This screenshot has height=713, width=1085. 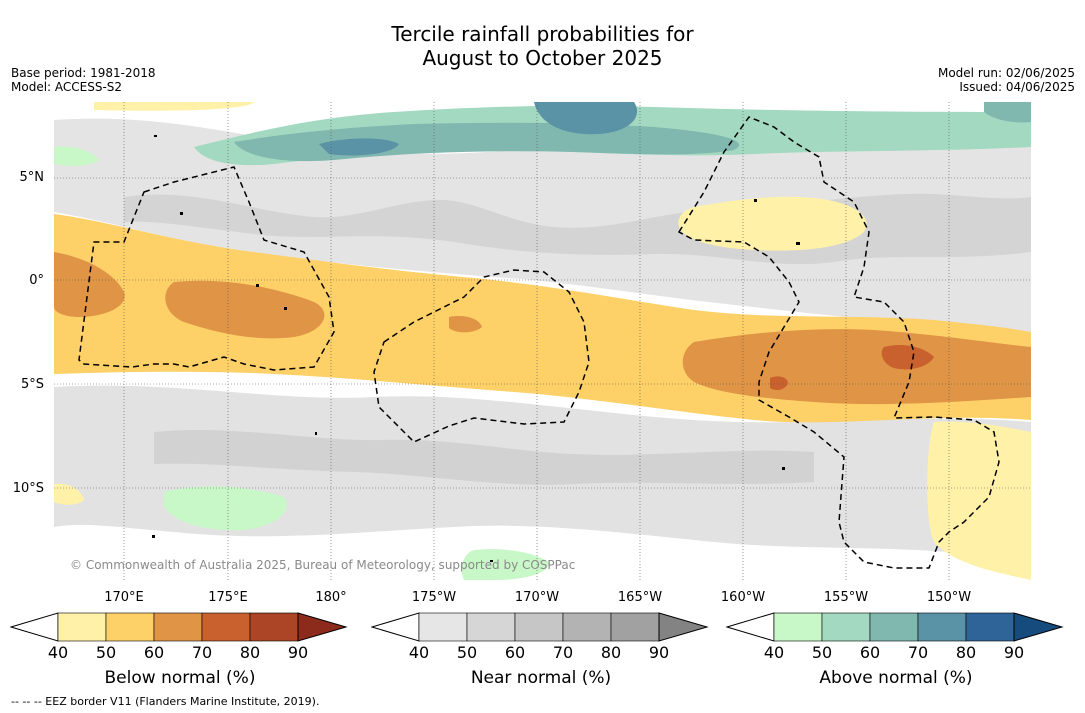 What do you see at coordinates (542, 58) in the screenshot?
I see `title-line-2: August to October 2025` at bounding box center [542, 58].